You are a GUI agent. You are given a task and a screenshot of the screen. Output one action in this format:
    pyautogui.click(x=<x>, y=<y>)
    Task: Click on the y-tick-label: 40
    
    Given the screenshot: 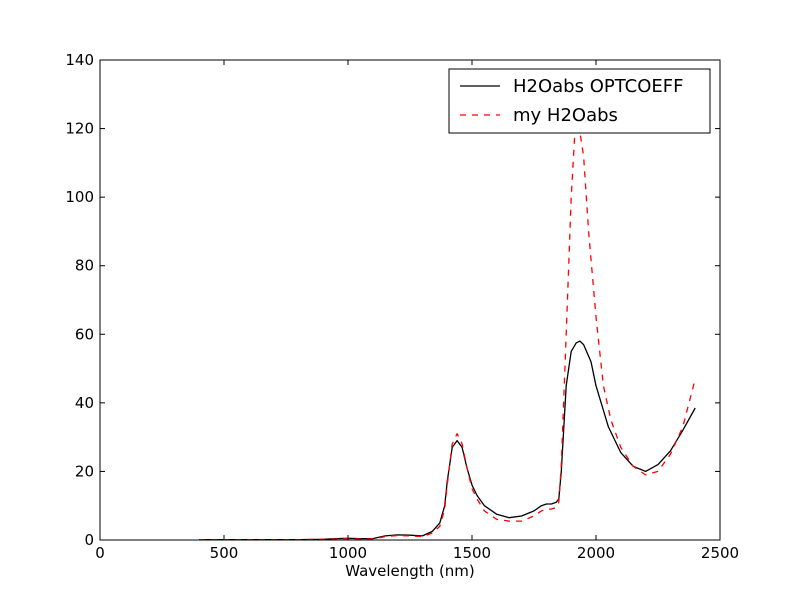 What is the action you would take?
    pyautogui.click(x=84, y=403)
    